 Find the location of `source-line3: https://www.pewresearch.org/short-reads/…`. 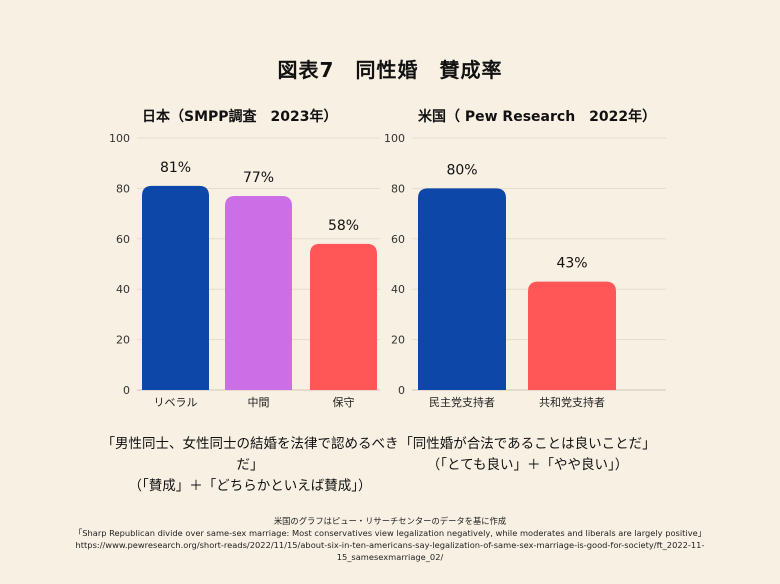

source-line3: https://www.pewresearch.org/short-reads/… is located at coordinates (390, 545).